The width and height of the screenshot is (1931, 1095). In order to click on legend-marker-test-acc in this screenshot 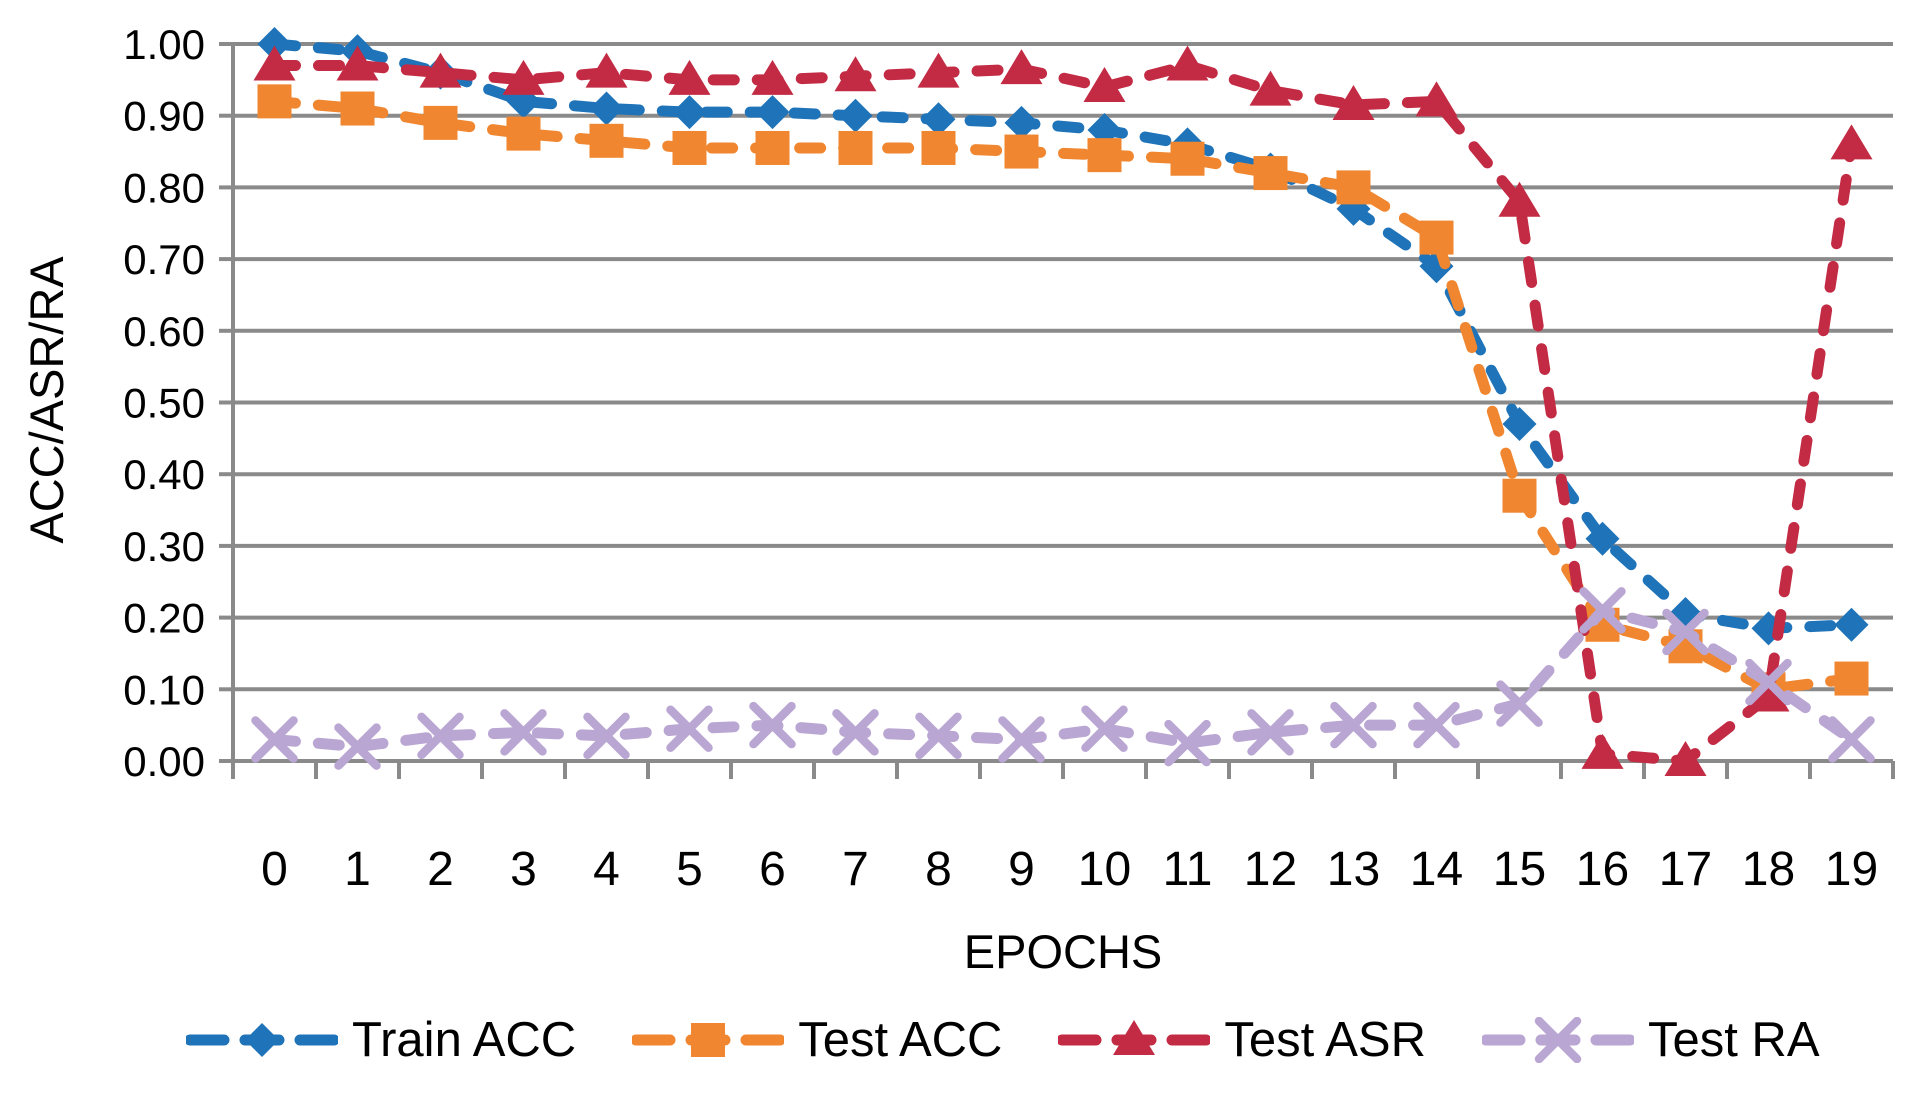, I will do `click(708, 1040)`.